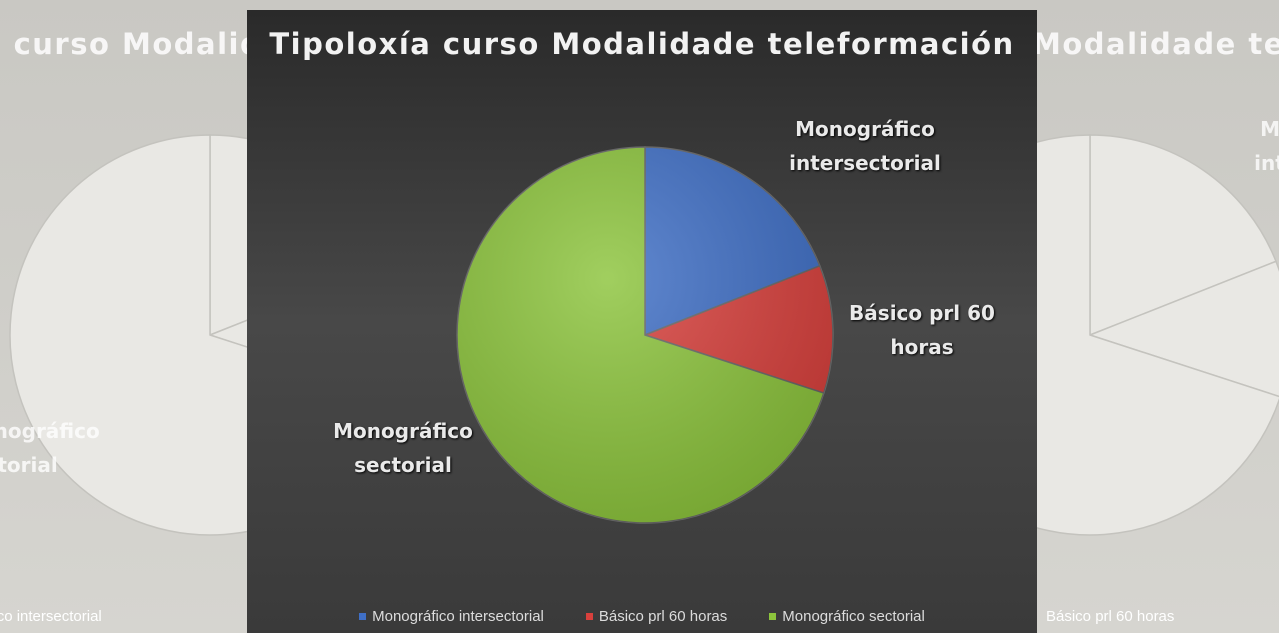  I want to click on legend-label: Monográfico intersectorial, so click(458, 616).